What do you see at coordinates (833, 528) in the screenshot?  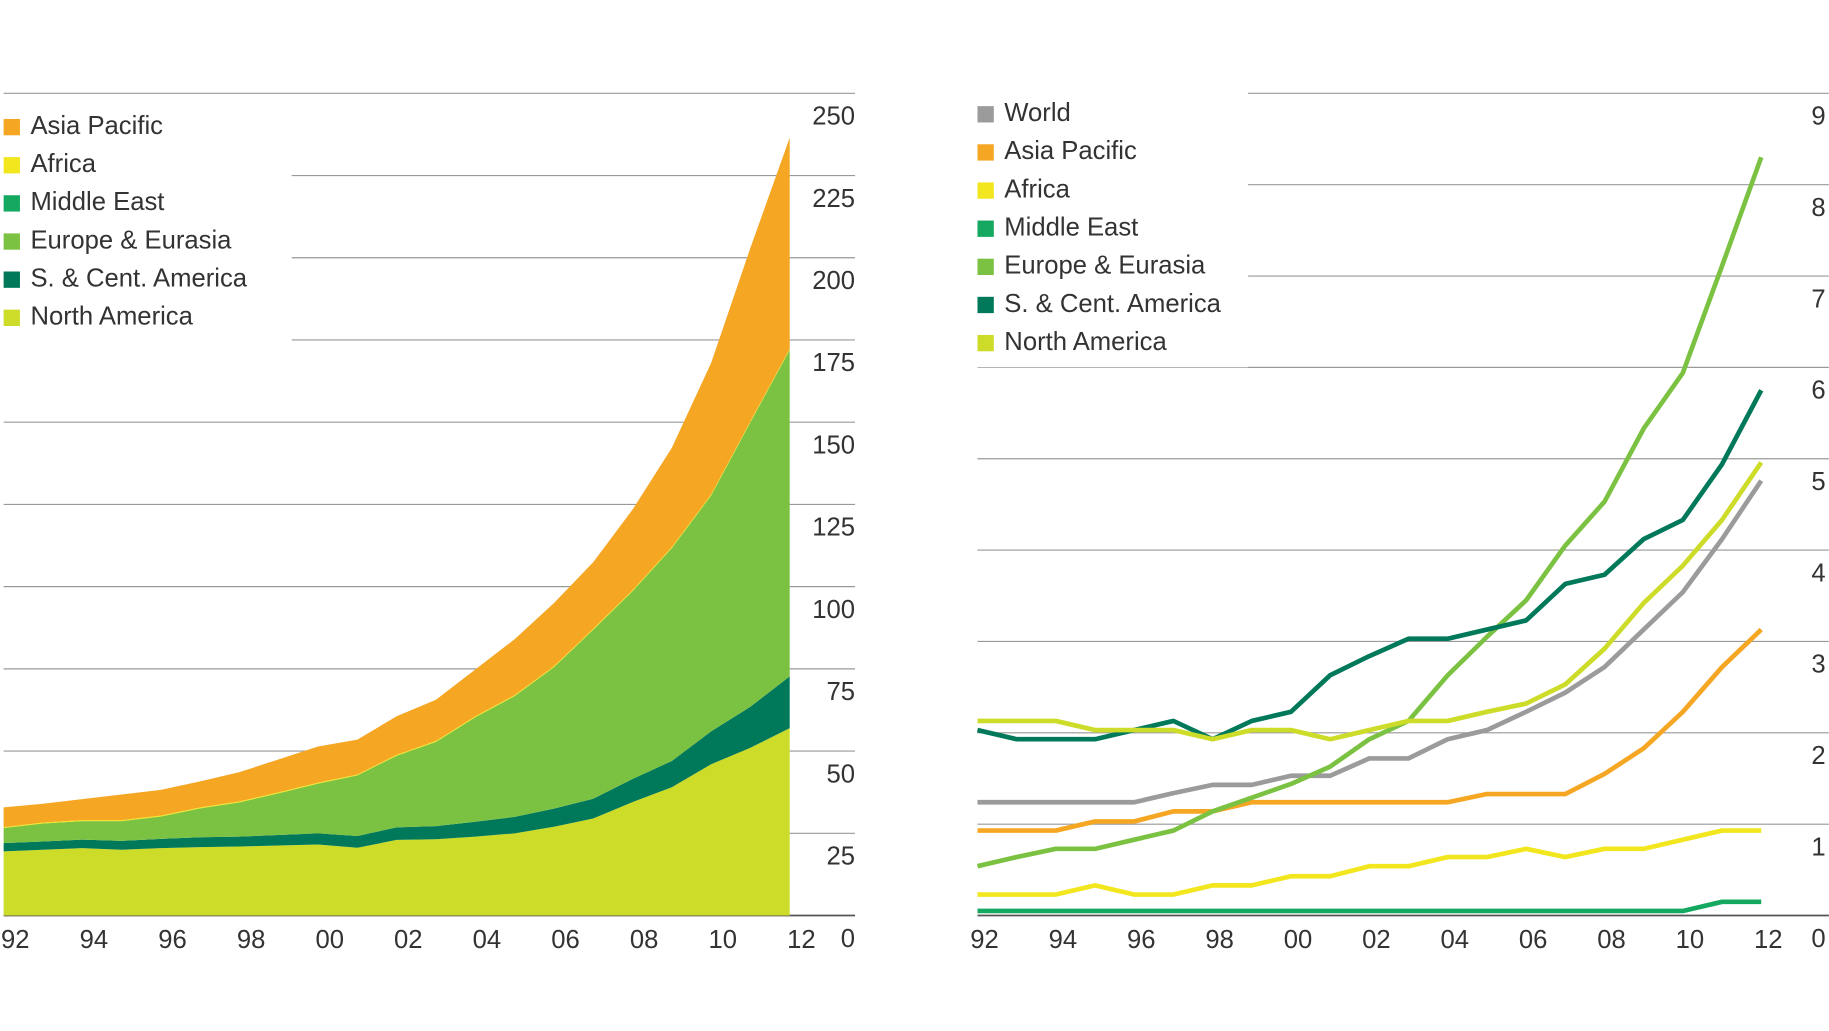 I see `y-tick-label: 125` at bounding box center [833, 528].